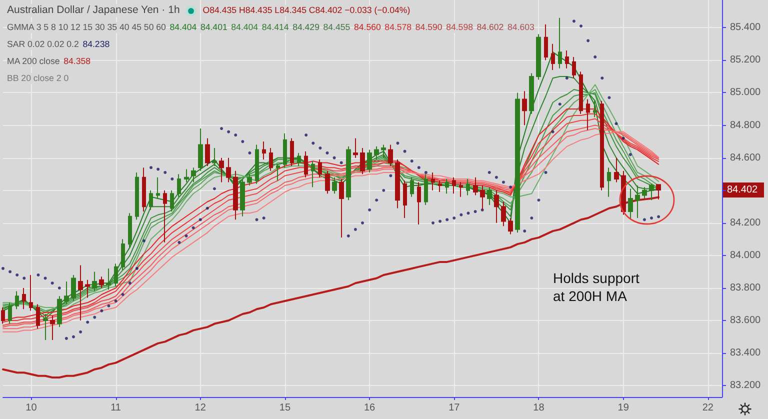 Image resolution: width=768 pixels, height=419 pixels. I want to click on x-tick-label: 10, so click(32, 408).